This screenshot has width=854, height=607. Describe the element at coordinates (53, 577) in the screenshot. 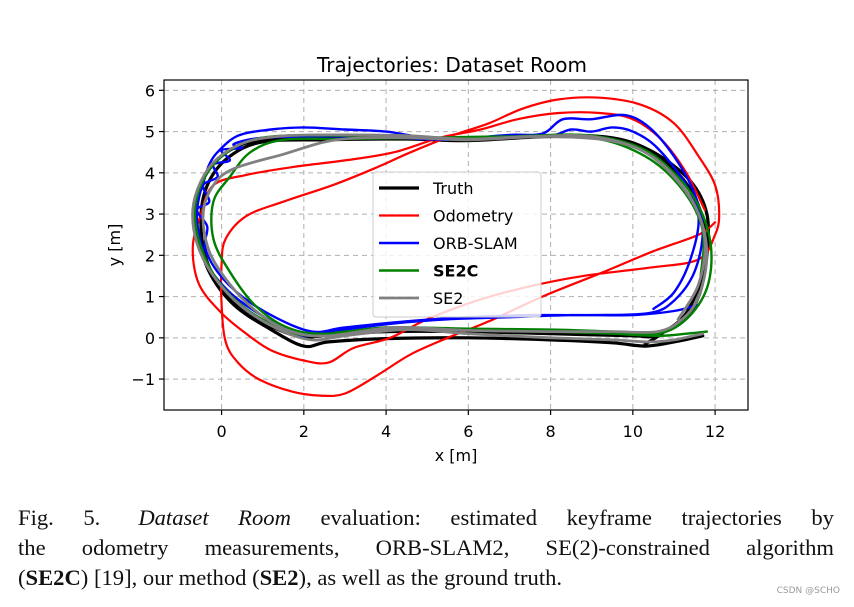

I see `caption-bold-se2c: SE2C` at that location.